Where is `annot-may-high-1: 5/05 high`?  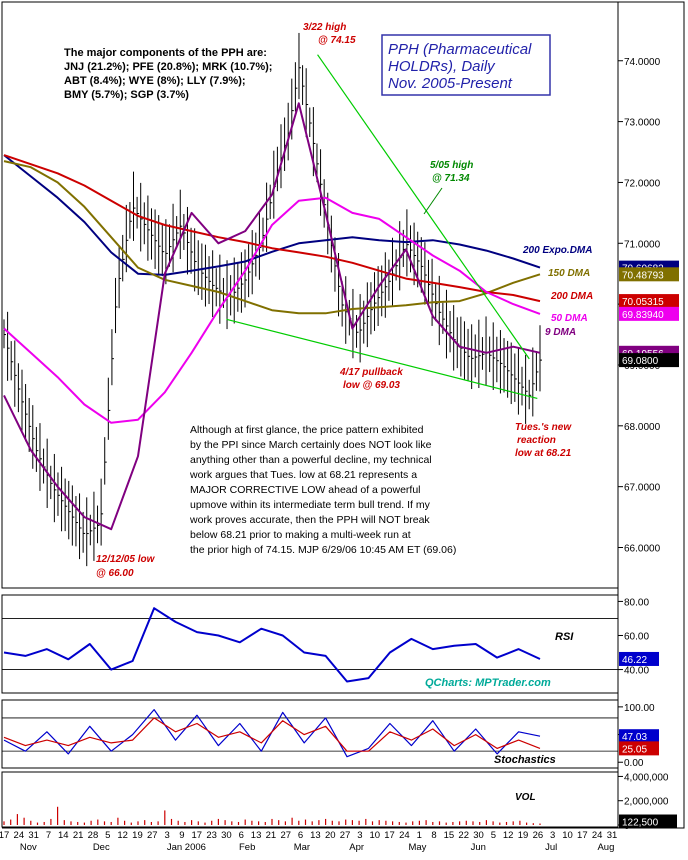
annot-may-high-1: 5/05 high is located at coordinates (451, 165).